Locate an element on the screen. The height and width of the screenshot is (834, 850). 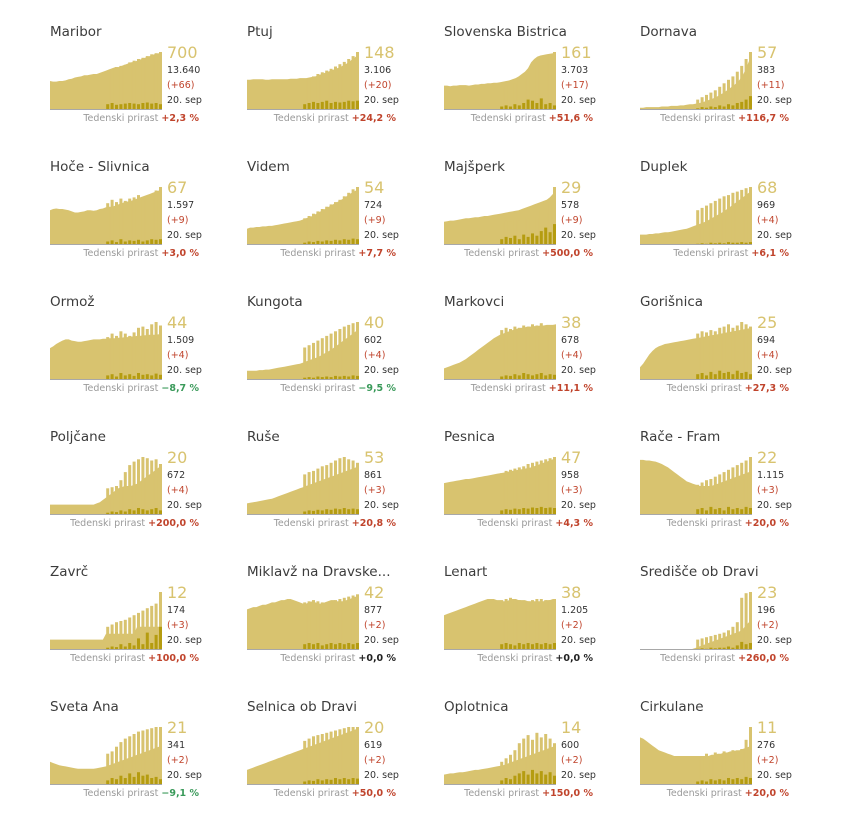
weekly-growth: Tedenski prirast −8,7 % is located at coordinates (141, 388).